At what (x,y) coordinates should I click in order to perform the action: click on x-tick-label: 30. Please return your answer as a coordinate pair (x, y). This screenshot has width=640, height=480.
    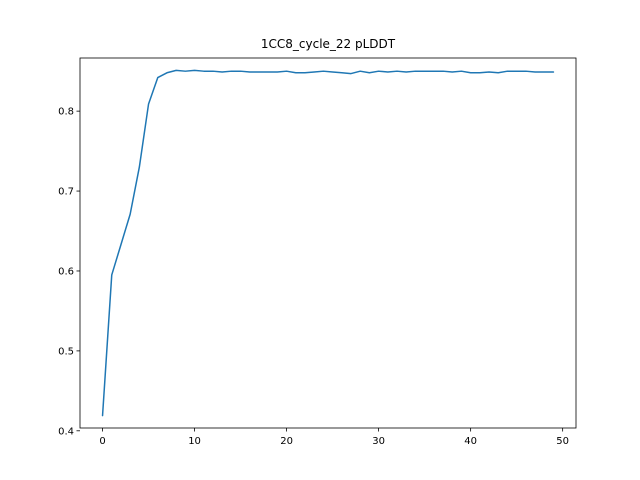
    Looking at the image, I should click on (378, 441).